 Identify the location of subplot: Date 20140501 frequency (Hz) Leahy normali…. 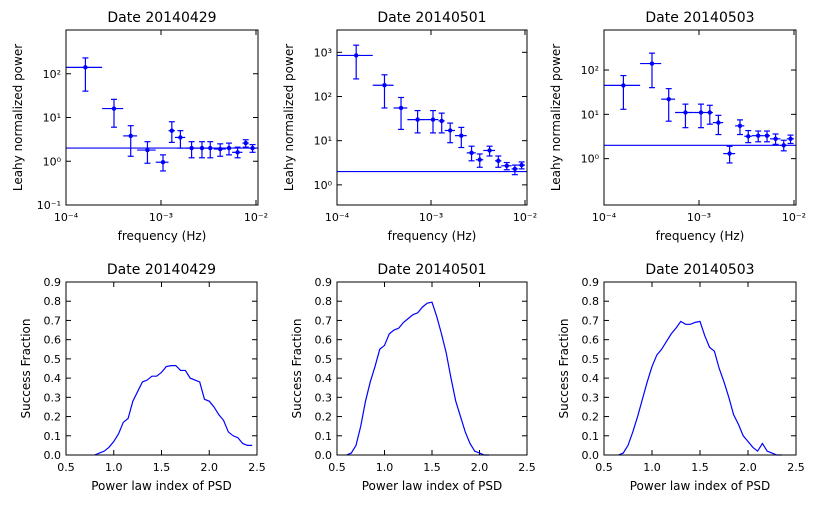
(409, 126).